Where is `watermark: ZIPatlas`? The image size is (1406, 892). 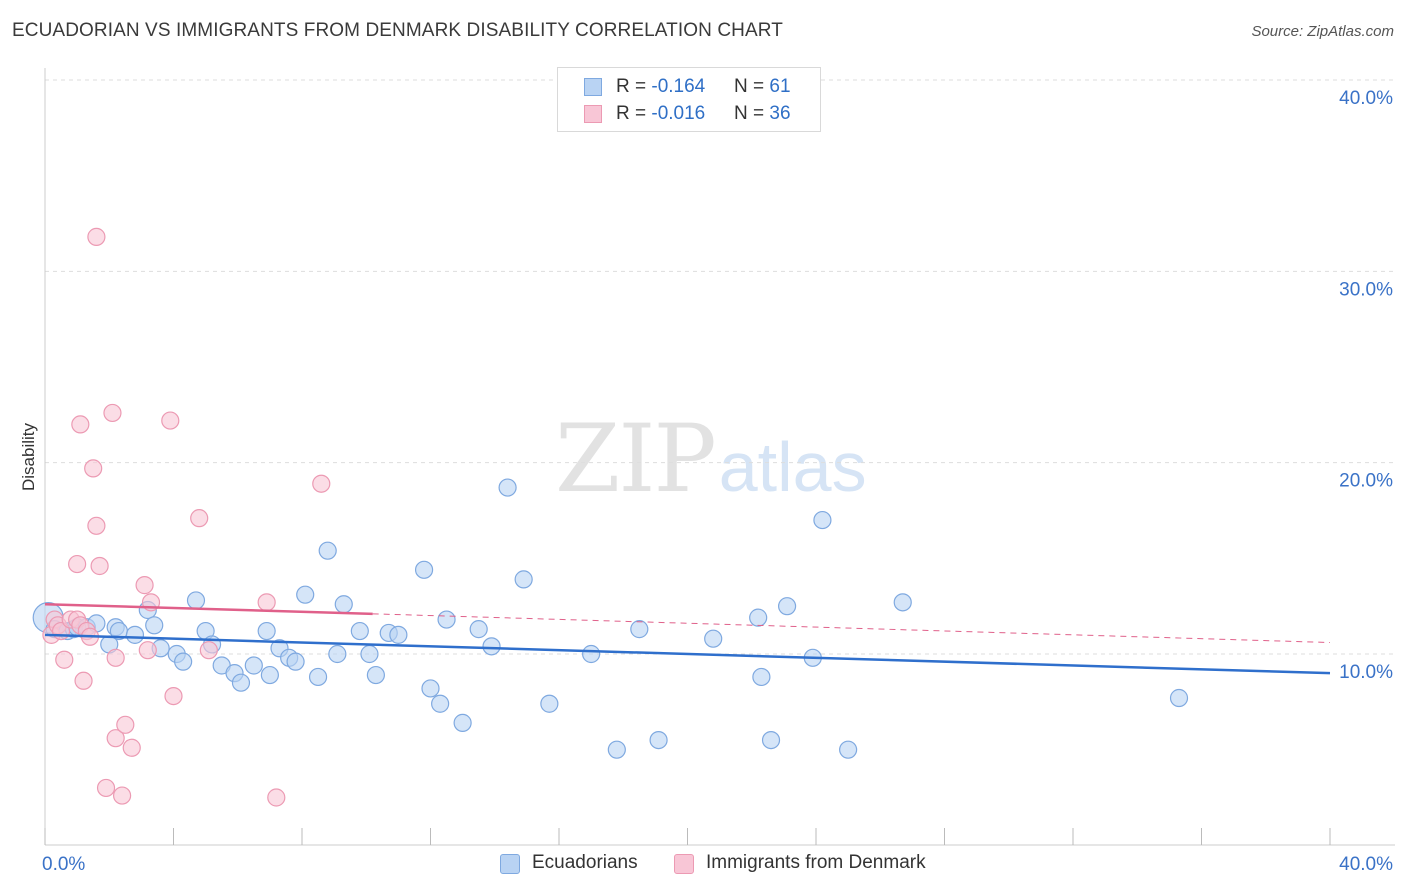 watermark: ZIPatlas is located at coordinates (711, 459).